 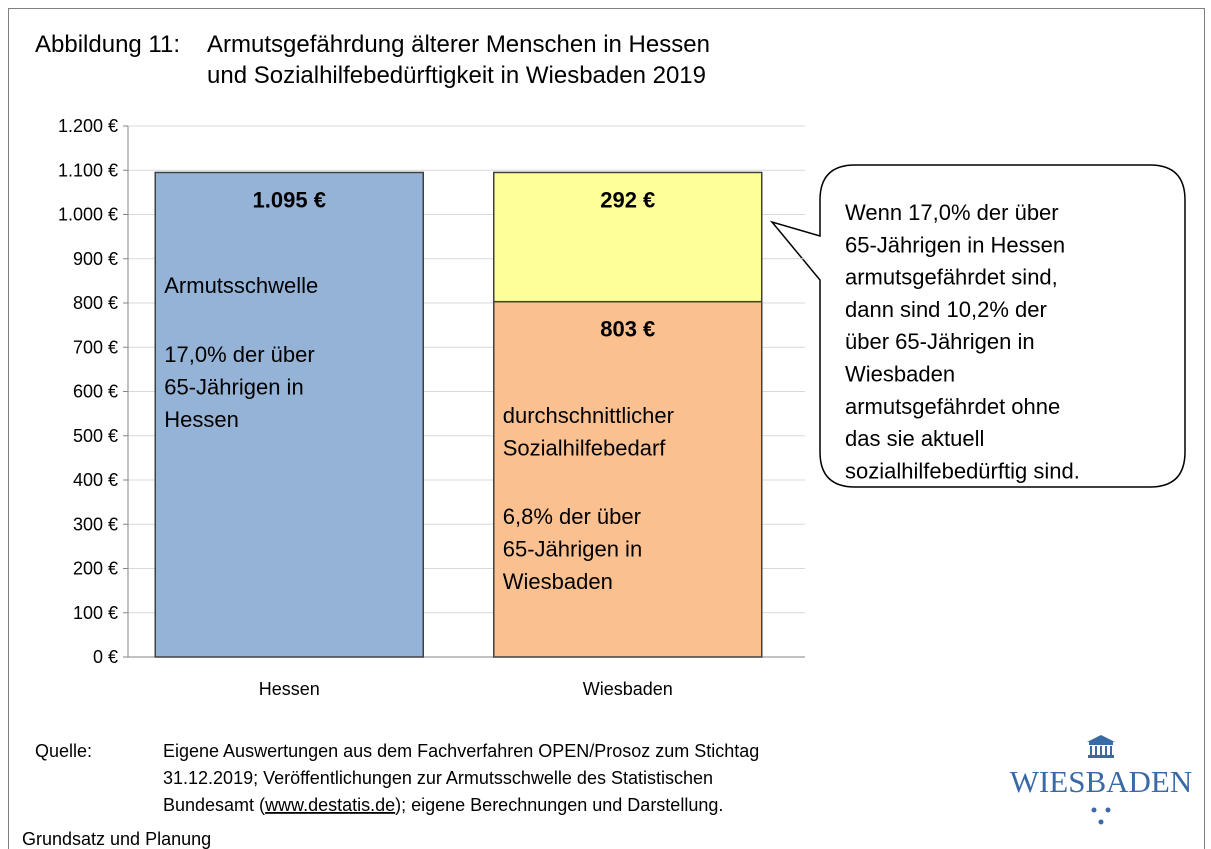 What do you see at coordinates (977, 326) in the screenshot?
I see `callout-box` at bounding box center [977, 326].